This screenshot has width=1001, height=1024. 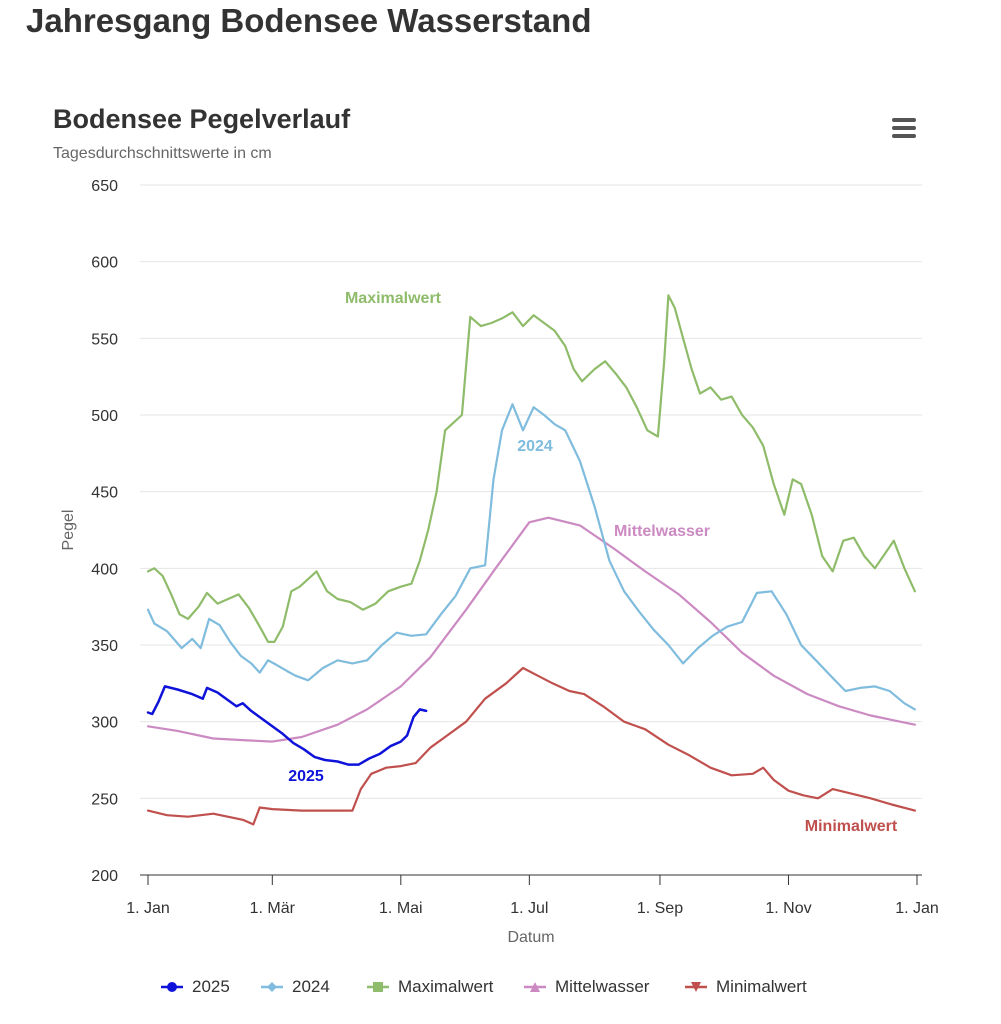 What do you see at coordinates (401, 908) in the screenshot?
I see `x-tick-label: 1. Mai` at bounding box center [401, 908].